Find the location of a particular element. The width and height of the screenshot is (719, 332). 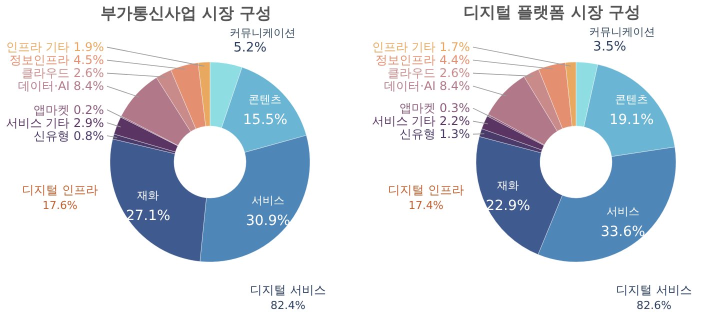

text: 디지털 인프라 17.4% is located at coordinates (426, 197).